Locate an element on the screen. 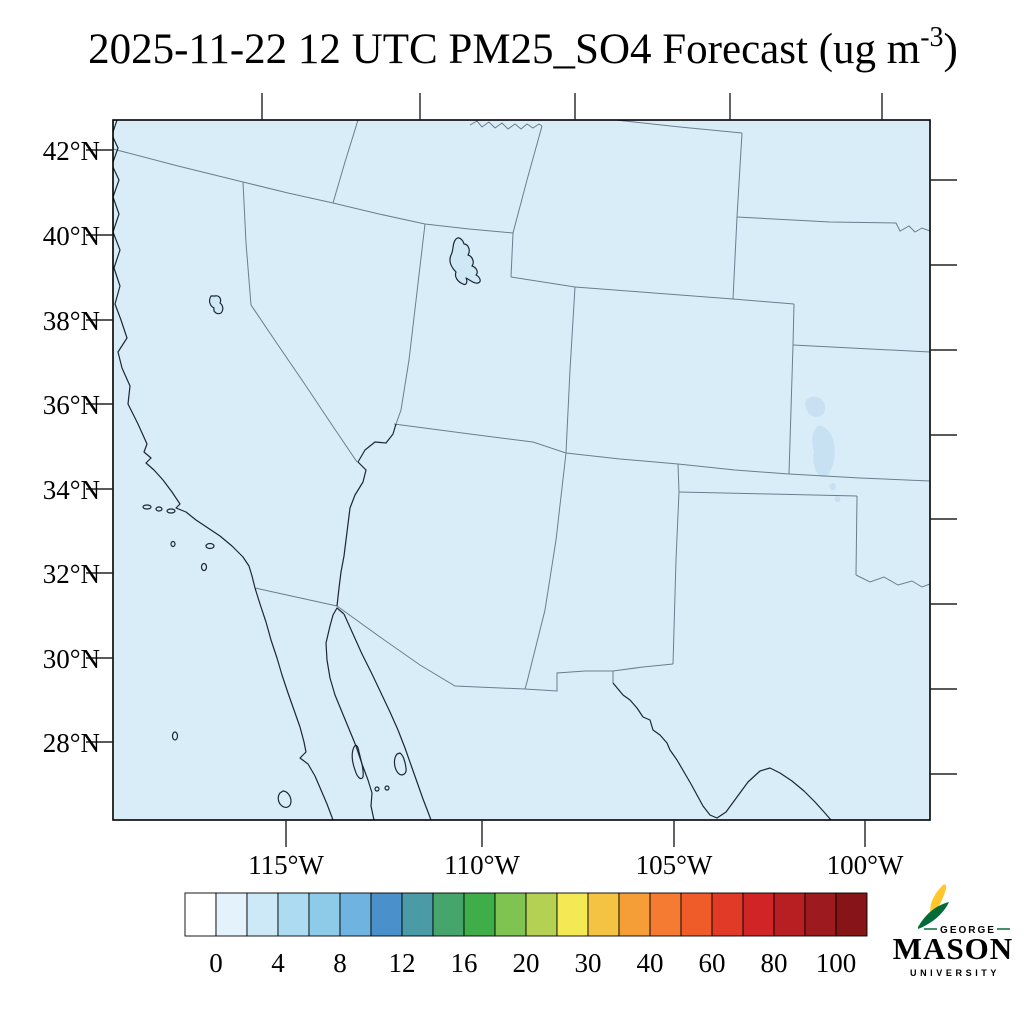 This screenshot has width=1024, height=1024. border-idaho-montana is located at coordinates (506, 125).